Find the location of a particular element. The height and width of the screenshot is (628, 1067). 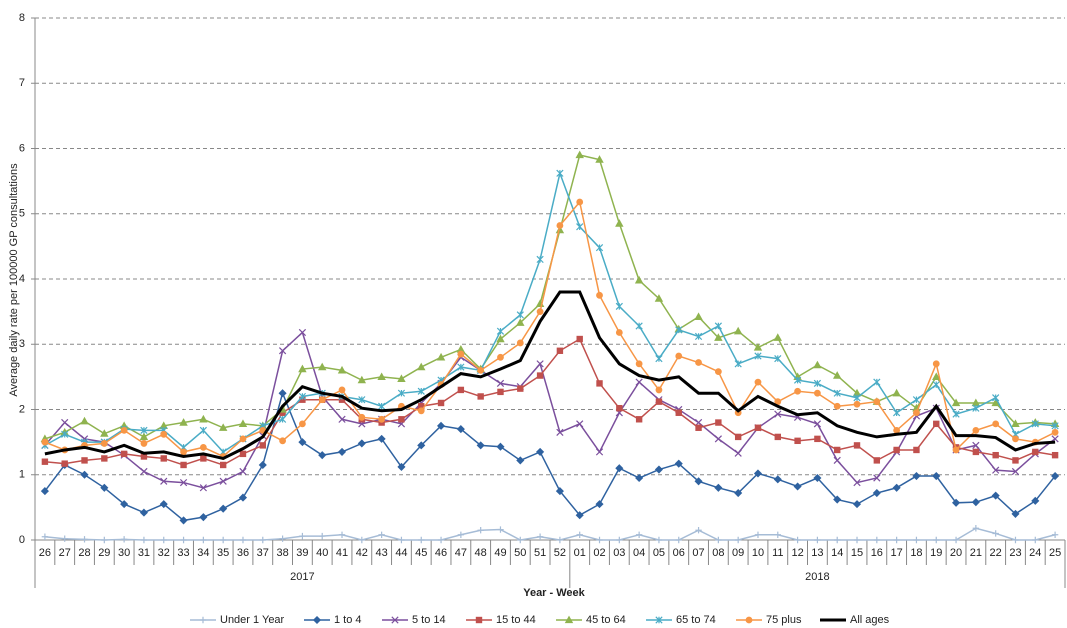

x-tick-label: 19 is located at coordinates (936, 553).